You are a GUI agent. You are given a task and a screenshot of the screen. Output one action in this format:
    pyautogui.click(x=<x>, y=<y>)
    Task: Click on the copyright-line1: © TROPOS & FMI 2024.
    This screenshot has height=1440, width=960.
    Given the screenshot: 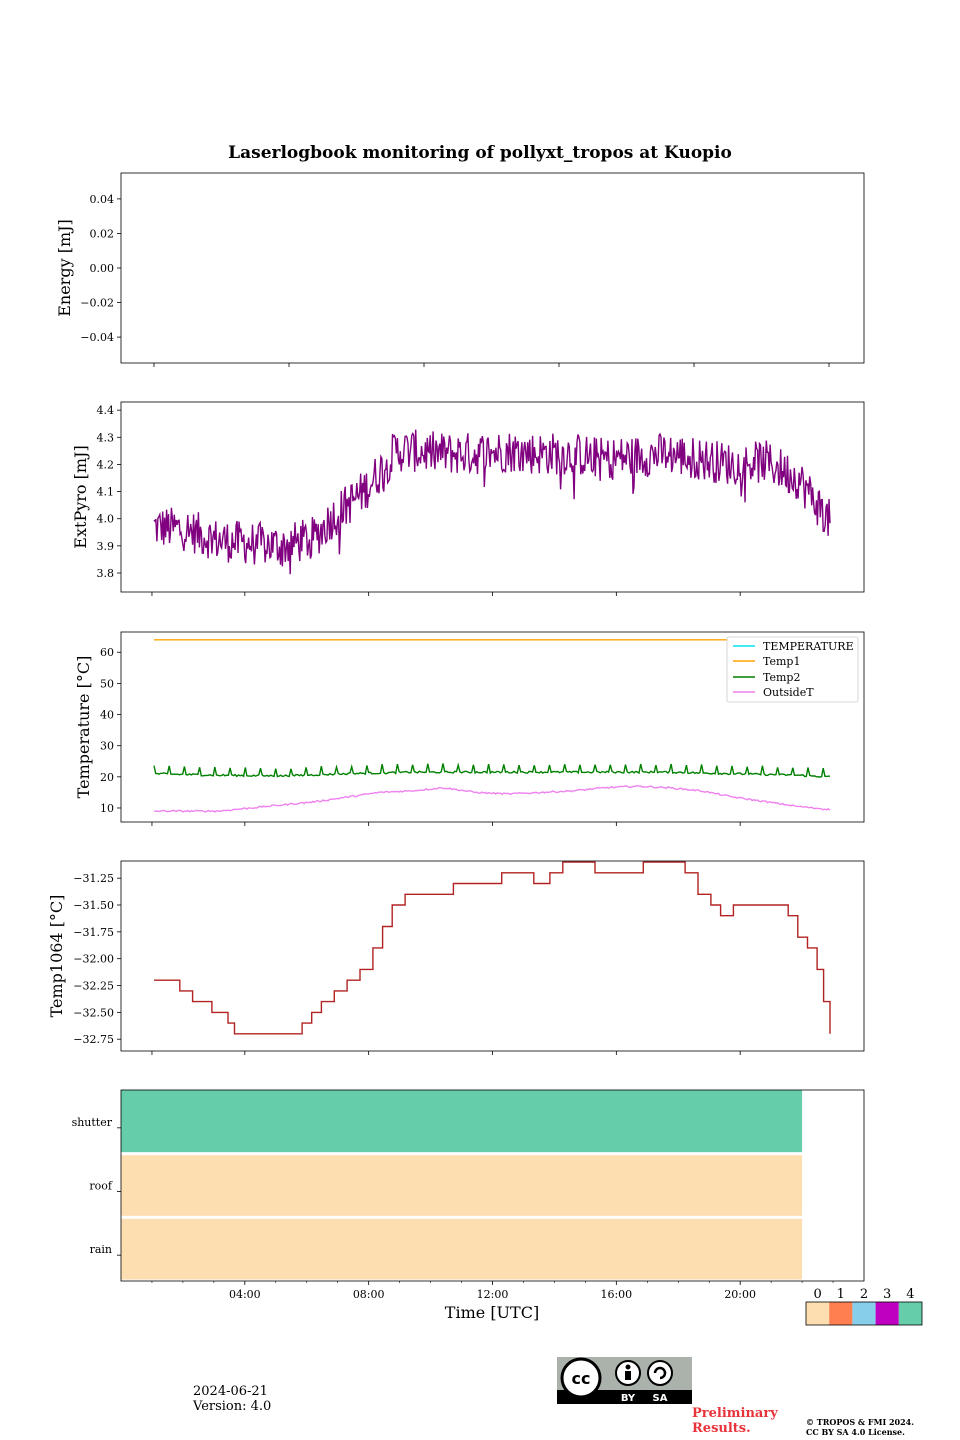 What is the action you would take?
    pyautogui.click(x=860, y=1422)
    